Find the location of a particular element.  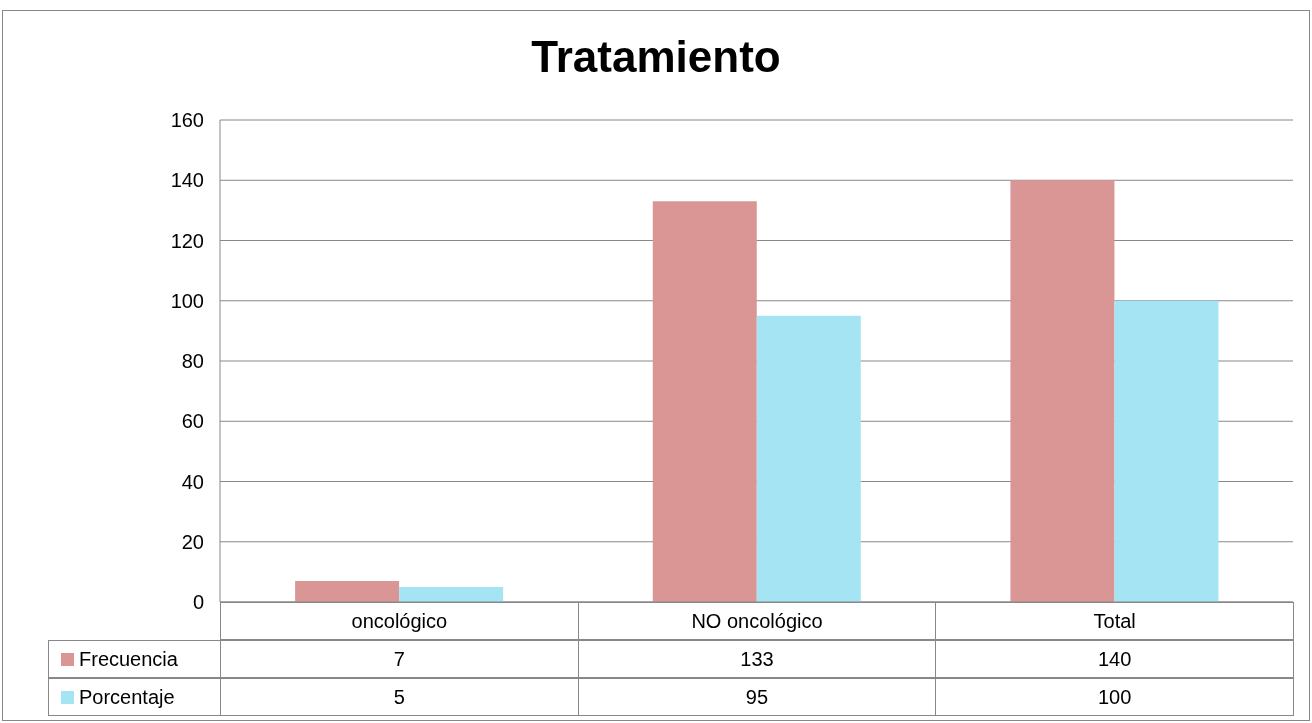

legend-label: Frecuencia is located at coordinates (128, 659).